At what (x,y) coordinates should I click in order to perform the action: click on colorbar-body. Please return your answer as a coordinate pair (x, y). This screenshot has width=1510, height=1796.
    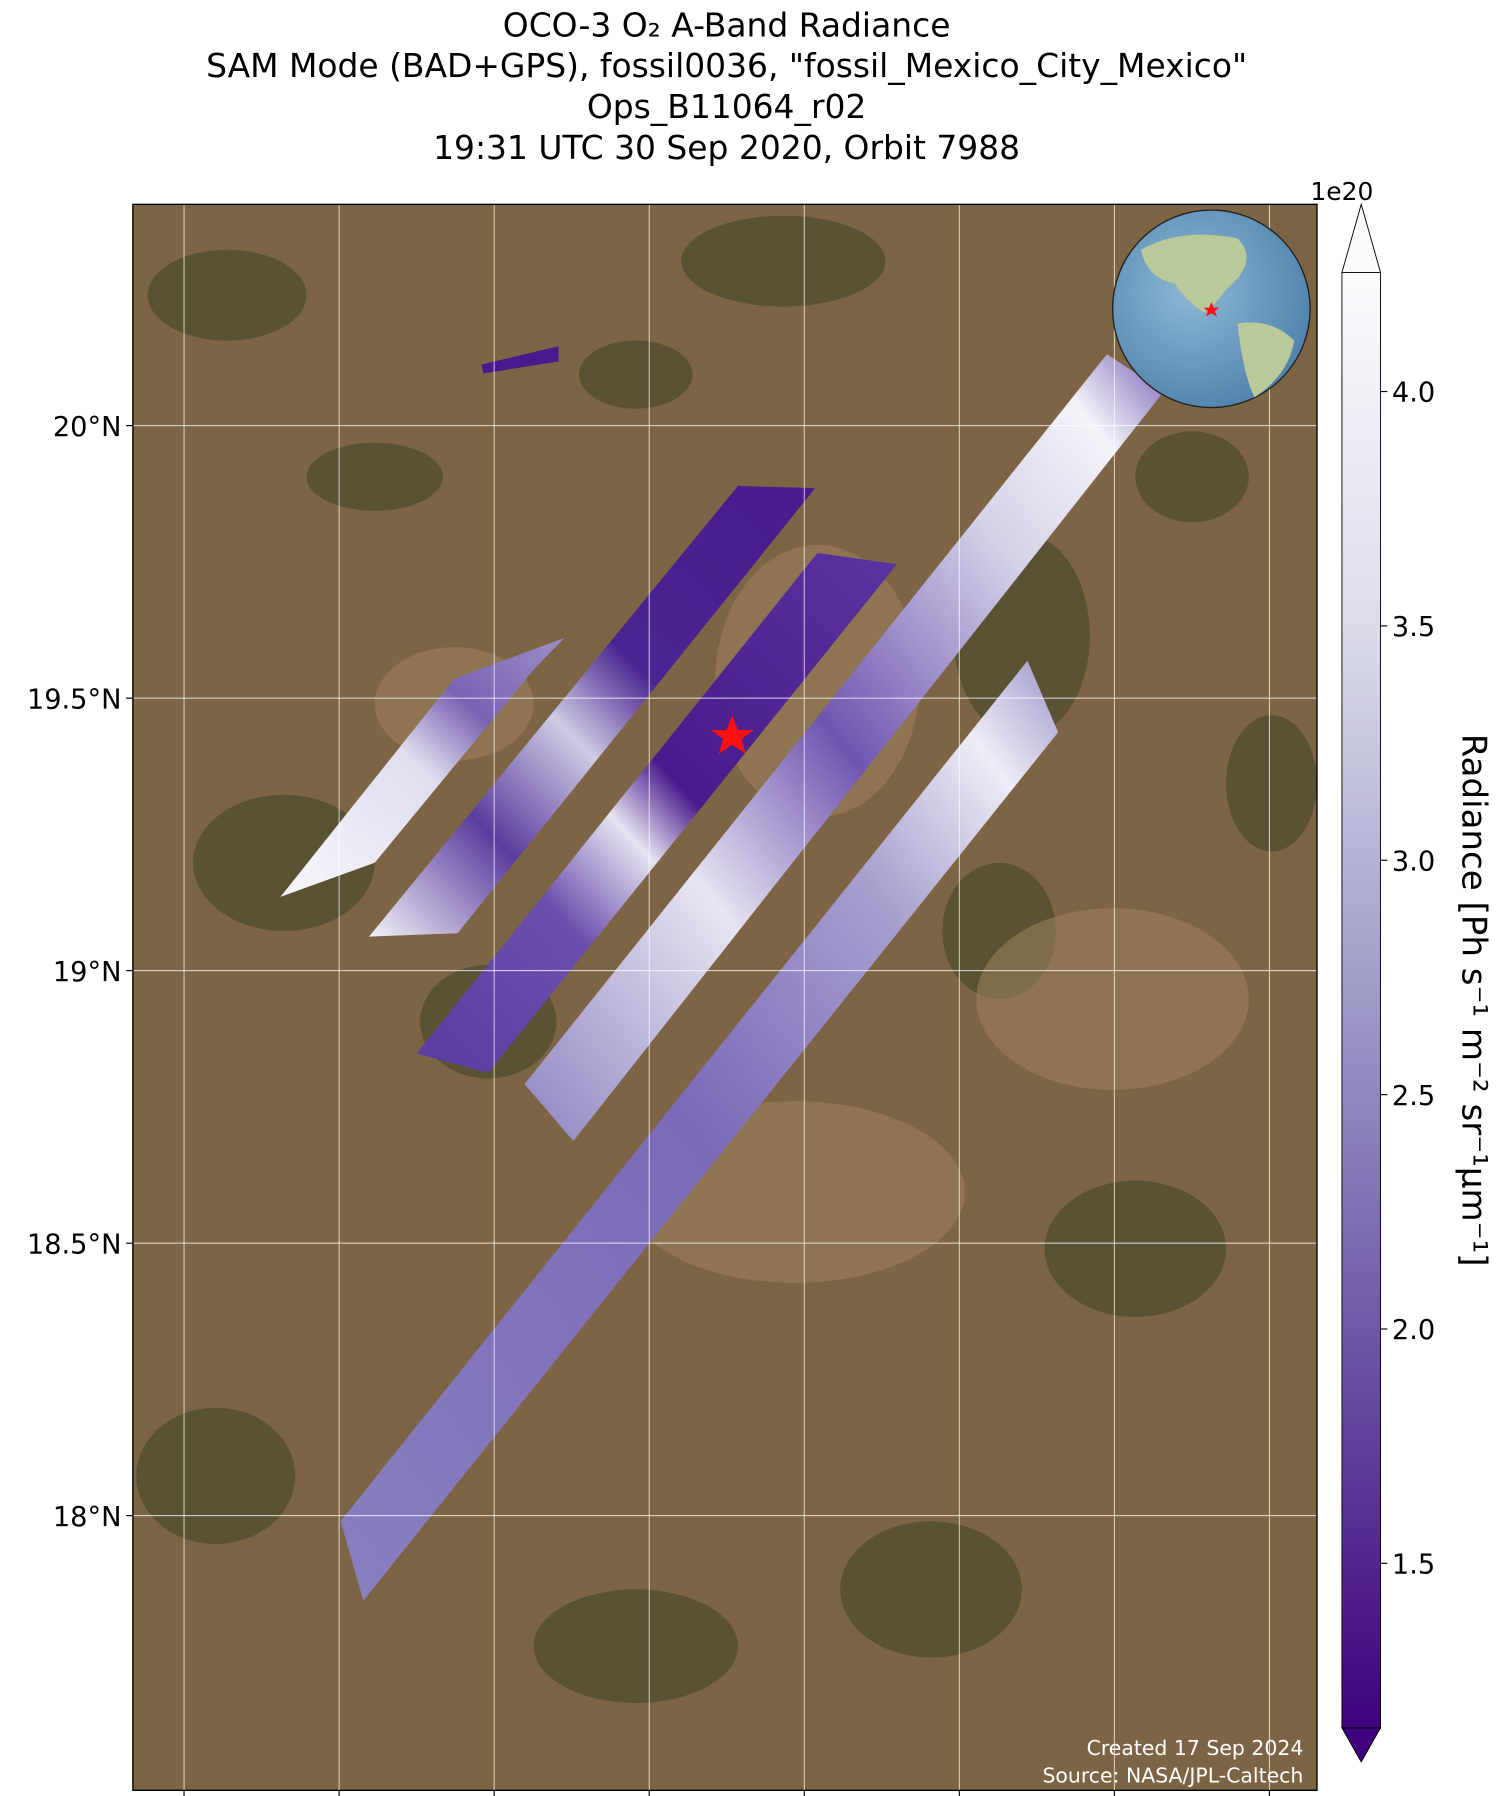
    Looking at the image, I should click on (1361, 1000).